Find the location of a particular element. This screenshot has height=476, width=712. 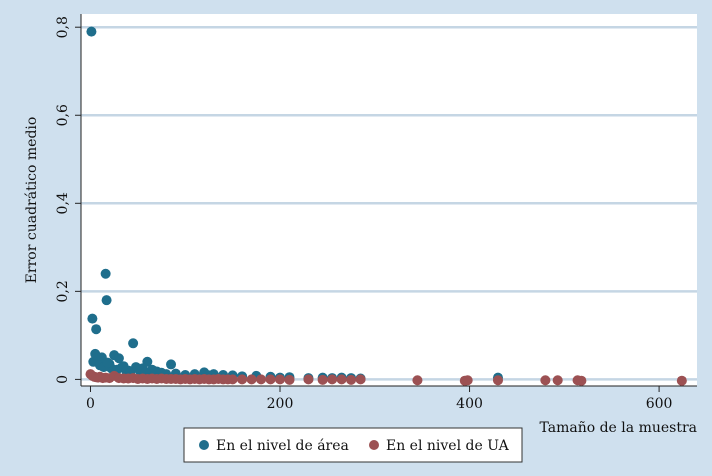

y-tick-label: 0,6 is located at coordinates (63, 115).